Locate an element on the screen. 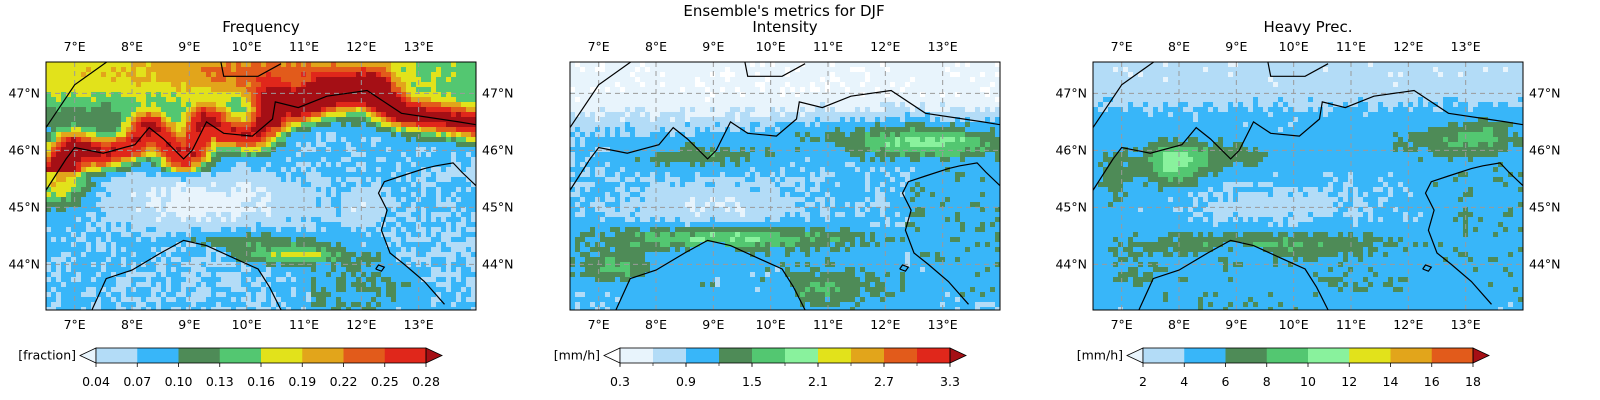 The image size is (1600, 400). colorbar-tick-label: 0.16 is located at coordinates (261, 381).